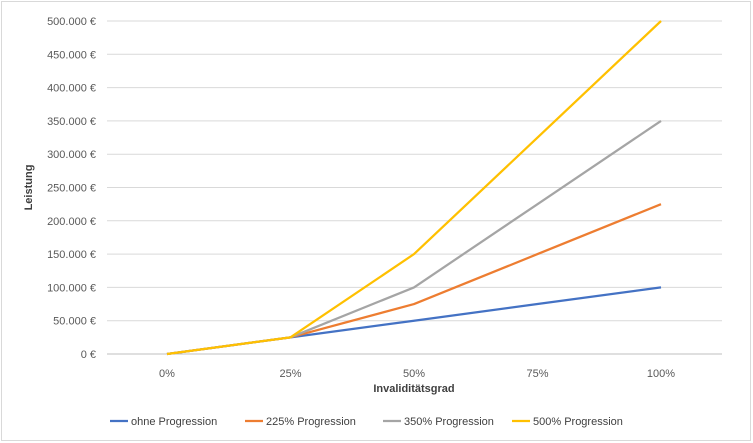  I want to click on y-tick-label: 450.000 €, so click(71, 55).